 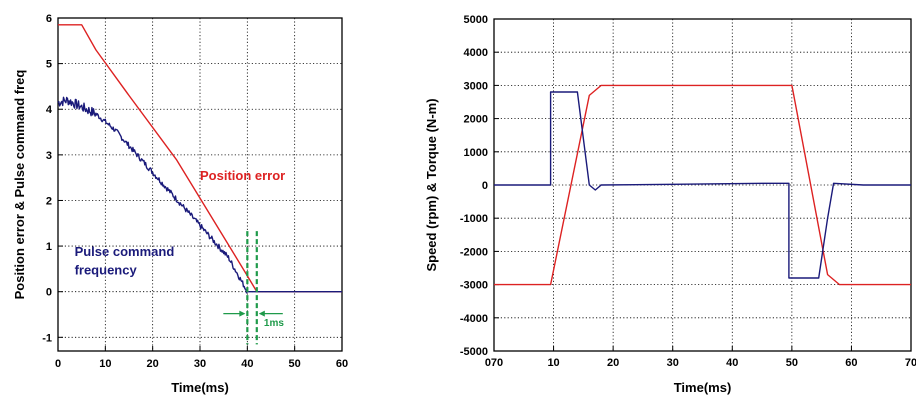 I want to click on annotation-position-error: Position error, so click(x=242, y=175).